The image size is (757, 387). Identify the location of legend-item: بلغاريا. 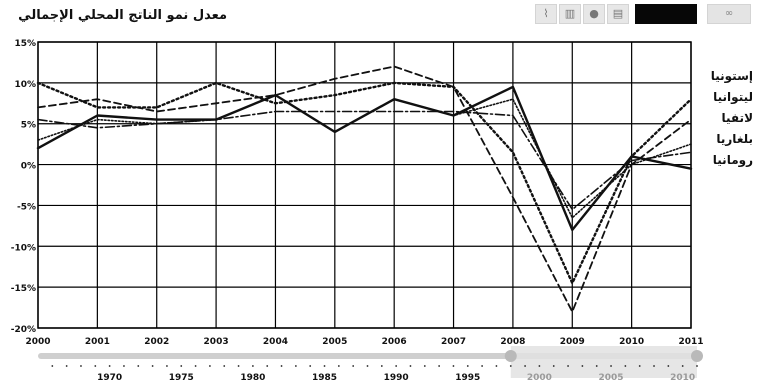
(732, 139).